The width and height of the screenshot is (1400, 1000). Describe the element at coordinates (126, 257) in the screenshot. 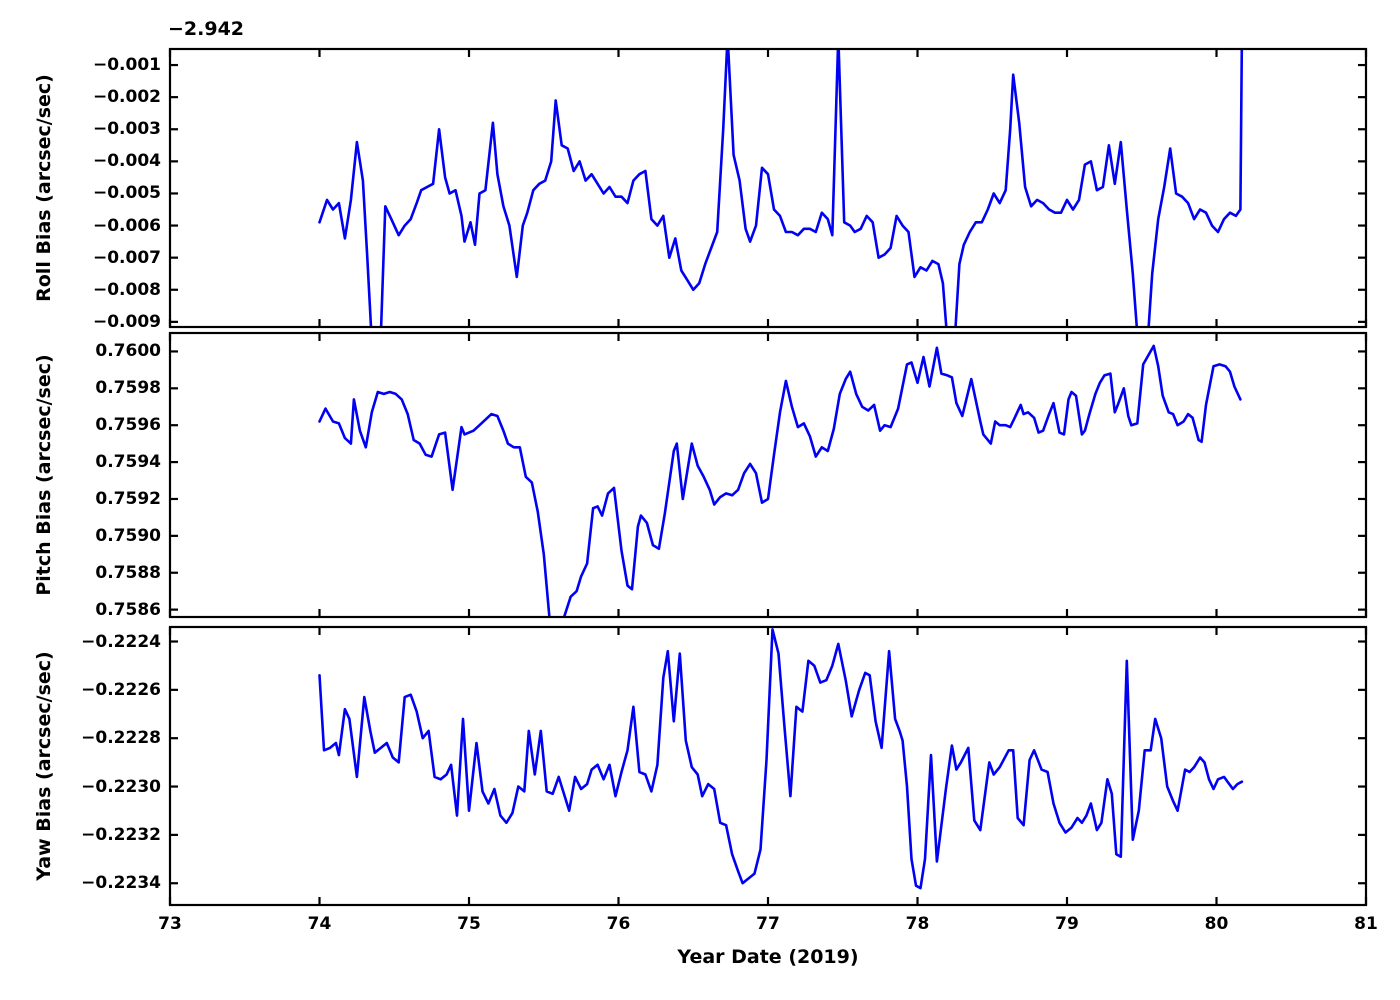

I see `roll-ytick-label: −0.007` at that location.